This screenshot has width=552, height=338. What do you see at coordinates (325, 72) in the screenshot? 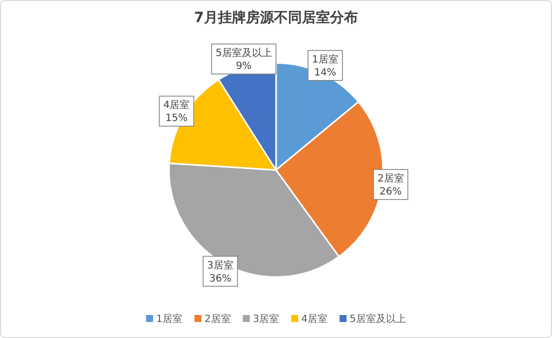
I see `data-label: 14%` at bounding box center [325, 72].